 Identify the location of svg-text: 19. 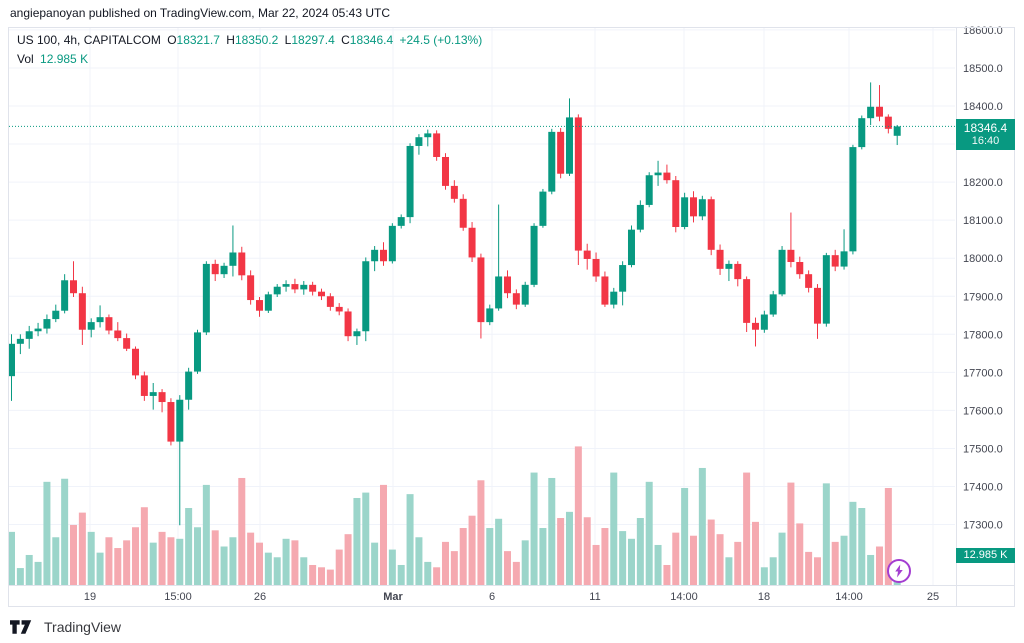
(90, 597).